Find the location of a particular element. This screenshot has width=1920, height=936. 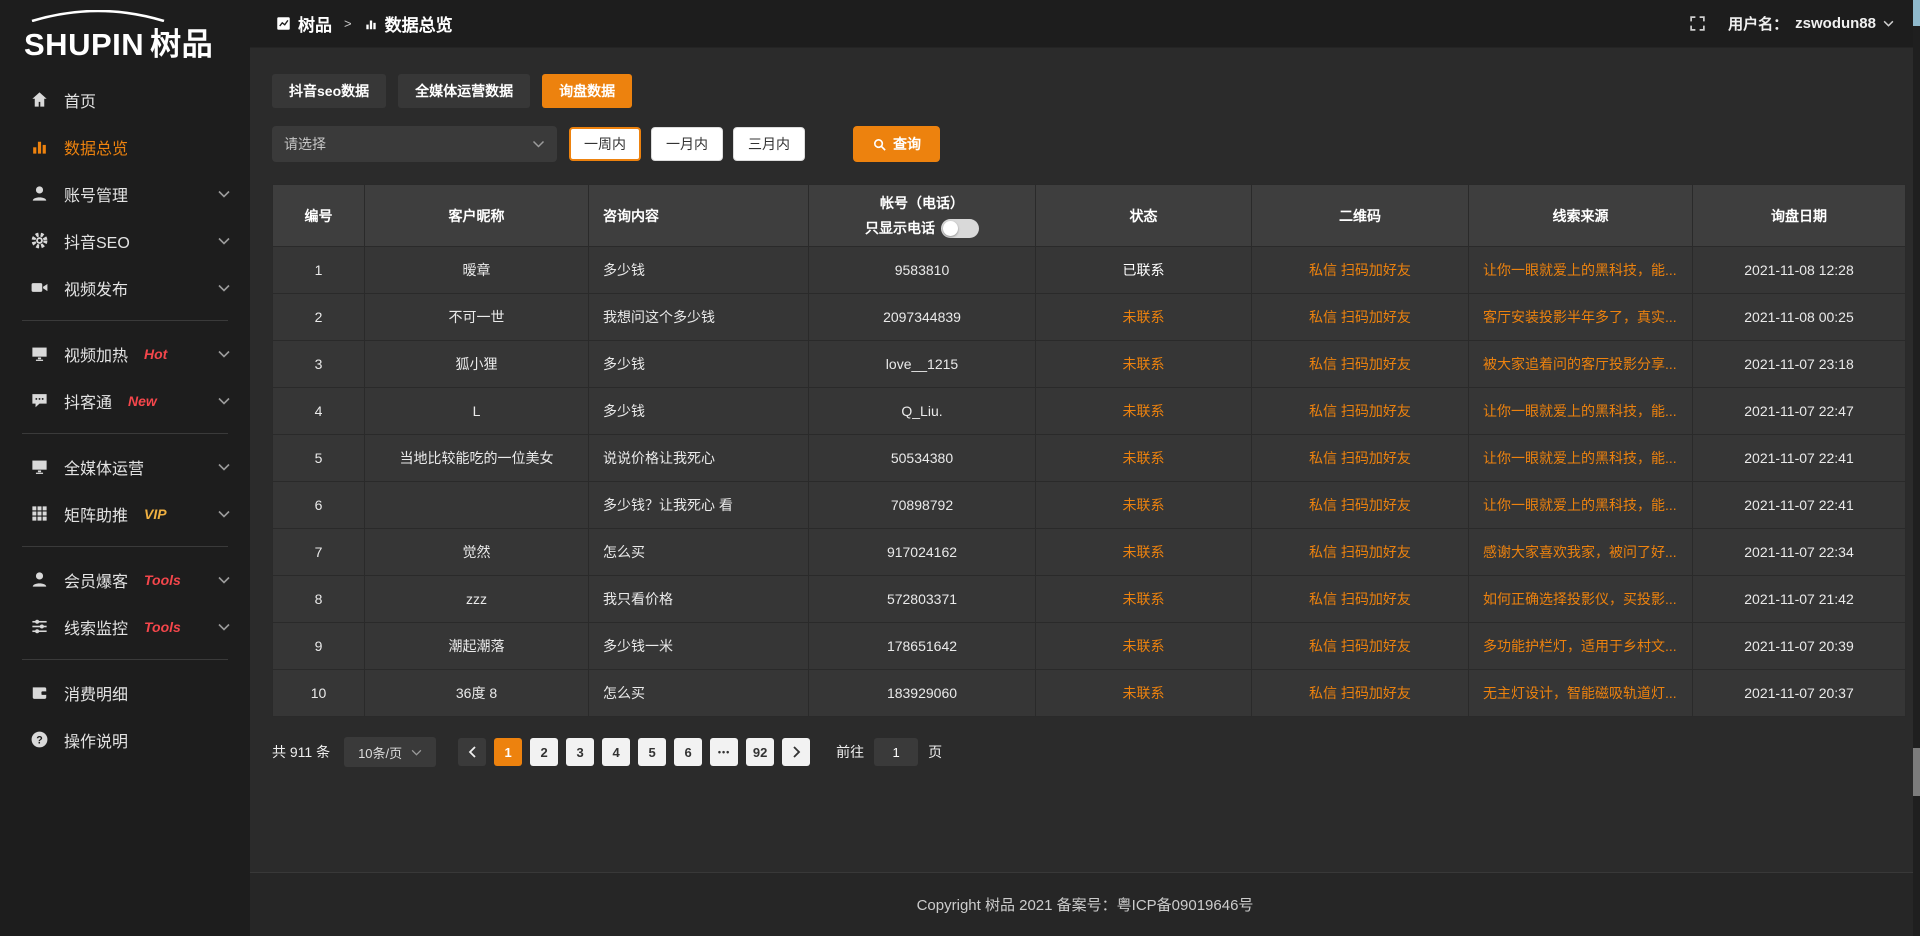

cell-id: 5 is located at coordinates (318, 458).